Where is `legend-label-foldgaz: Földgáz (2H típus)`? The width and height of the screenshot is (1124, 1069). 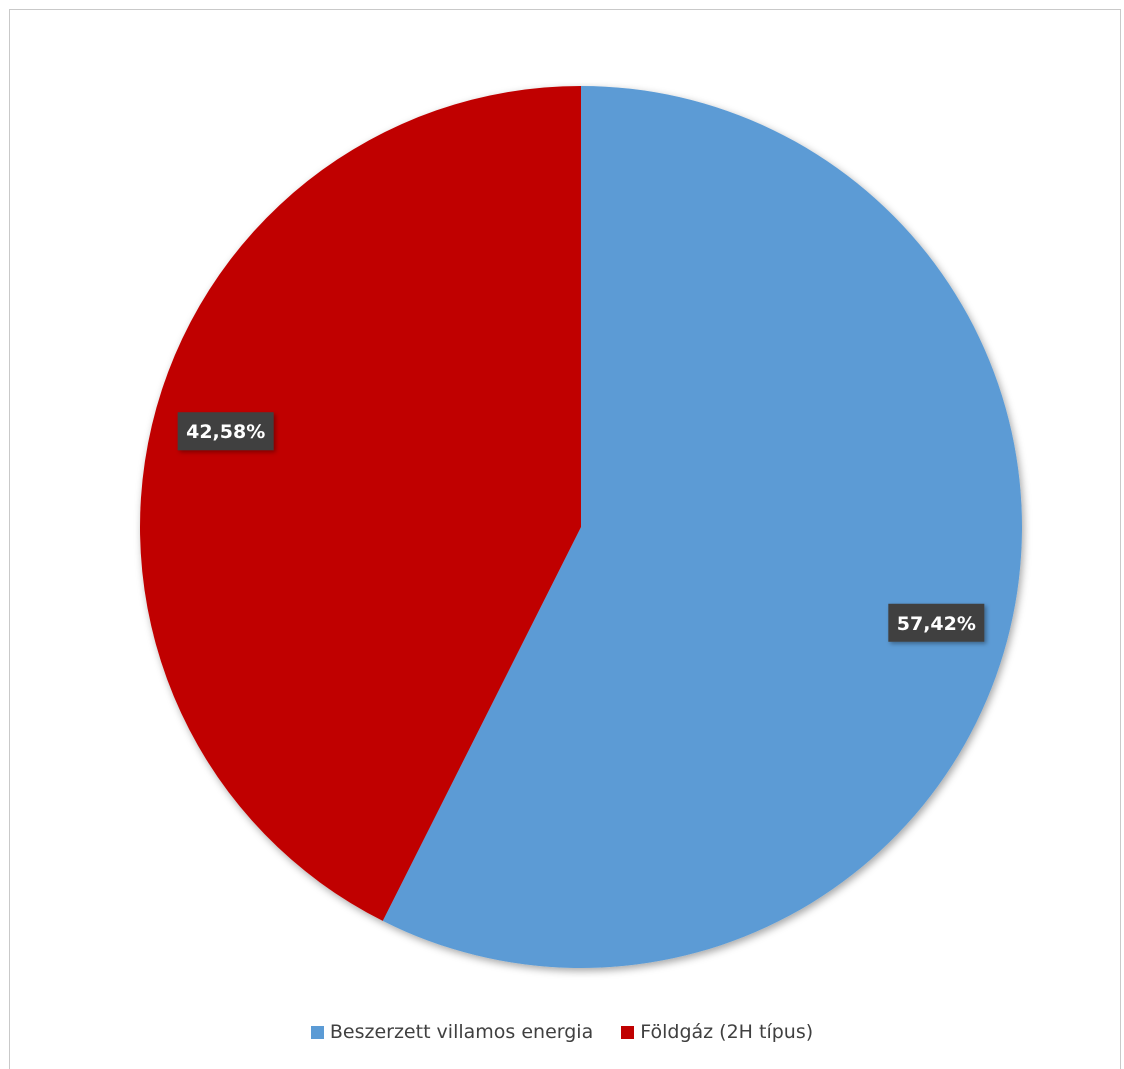 legend-label-foldgaz: Földgáz (2H típus) is located at coordinates (727, 1032).